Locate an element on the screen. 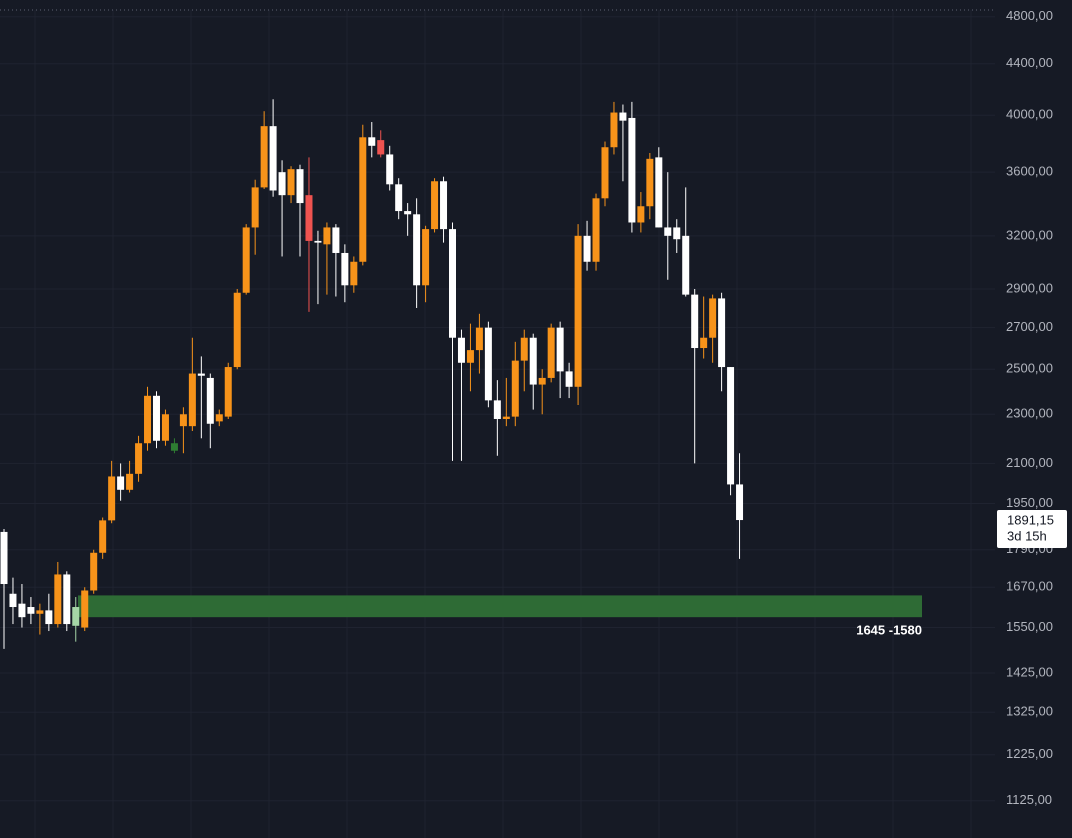 The height and width of the screenshot is (838, 1072). y-tick-label: 2700,00 is located at coordinates (1029, 326).